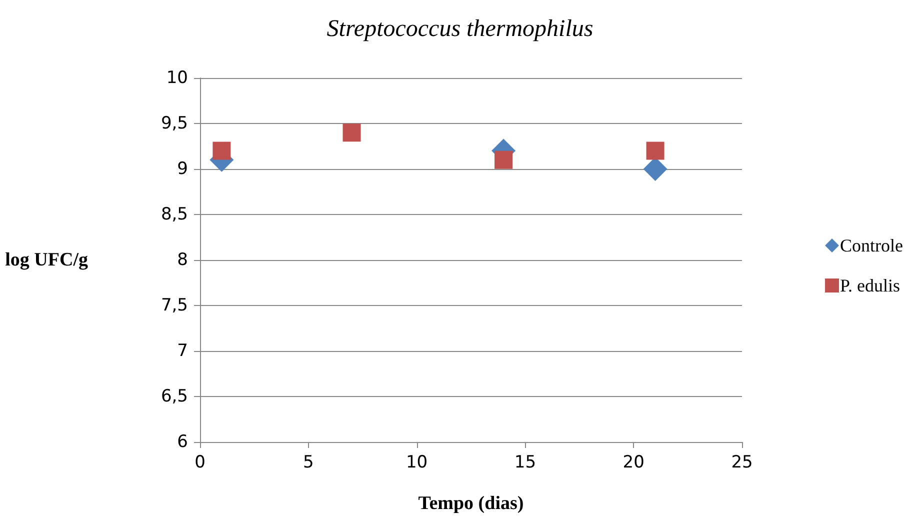  Describe the element at coordinates (872, 246) in the screenshot. I see `legend-label: Controle` at that location.